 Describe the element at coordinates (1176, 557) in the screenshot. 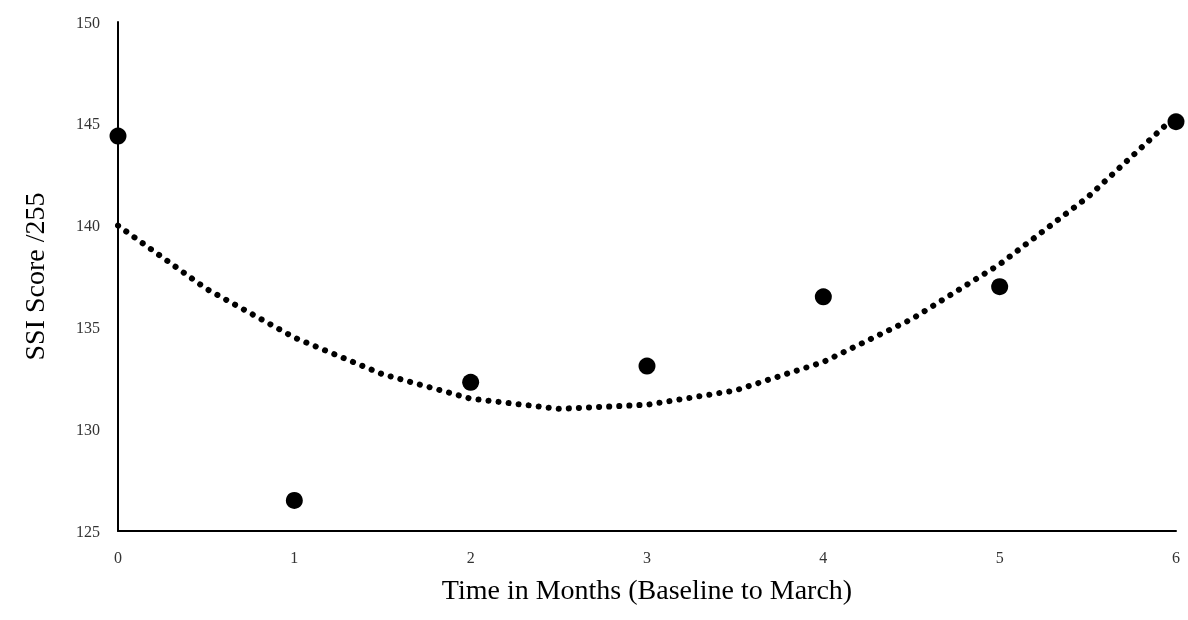

I see `x-tick-label: 6` at that location.